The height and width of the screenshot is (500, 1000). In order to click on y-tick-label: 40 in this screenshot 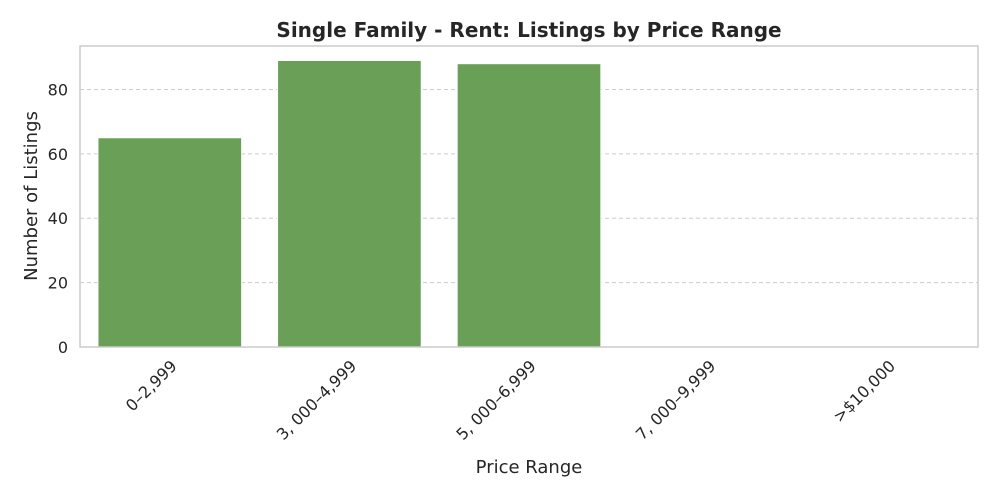, I will do `click(58, 218)`.